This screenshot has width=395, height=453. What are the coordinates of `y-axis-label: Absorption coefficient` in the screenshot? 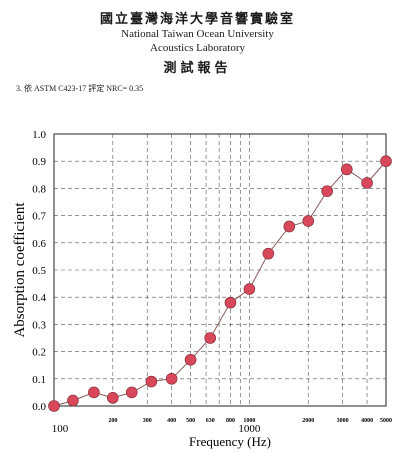 It's located at (20, 270).